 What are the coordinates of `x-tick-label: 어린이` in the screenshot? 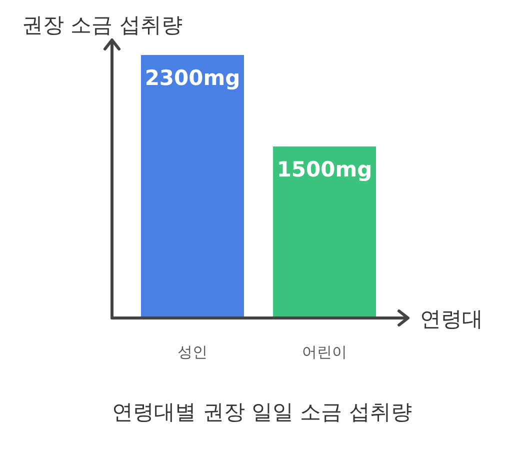 It's located at (324, 352).